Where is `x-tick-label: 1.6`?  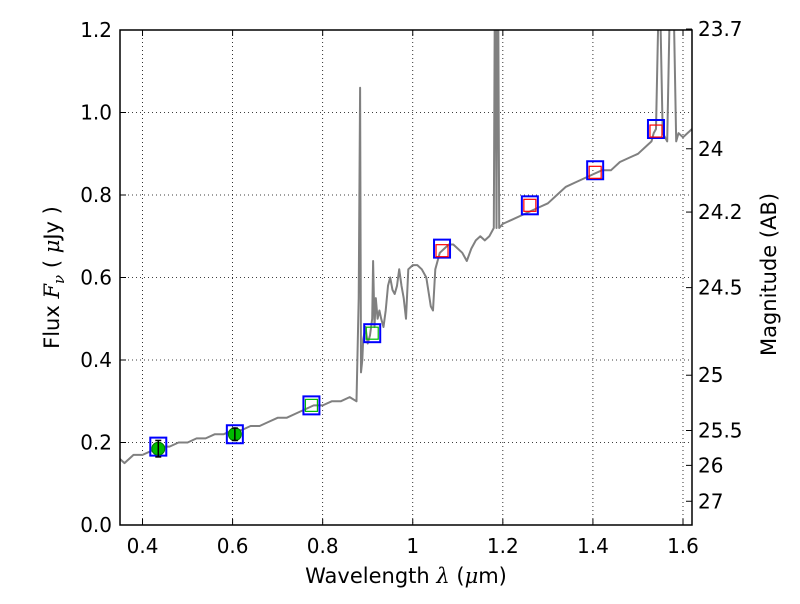 x-tick-label: 1.6 is located at coordinates (683, 546).